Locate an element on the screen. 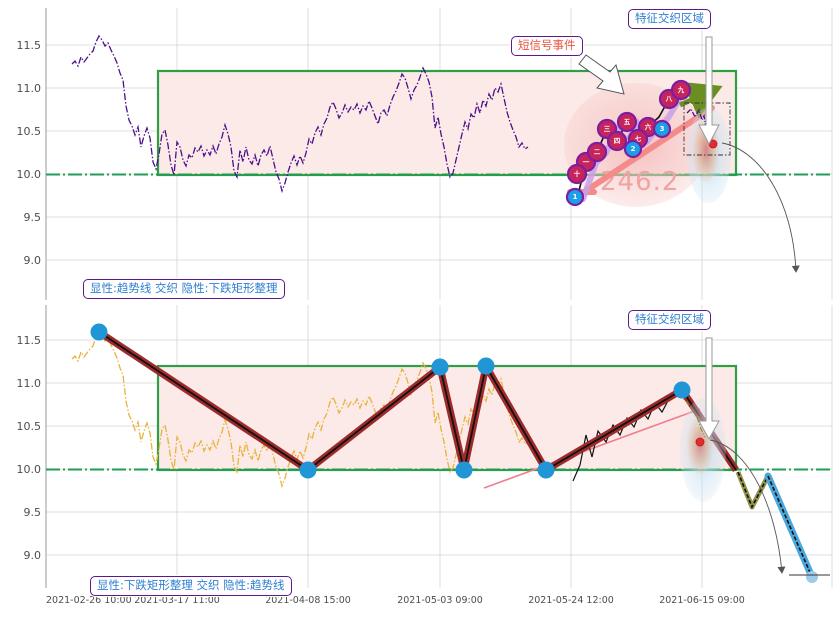 The height and width of the screenshot is (617, 839). wave-marker-label: 五 is located at coordinates (627, 122).